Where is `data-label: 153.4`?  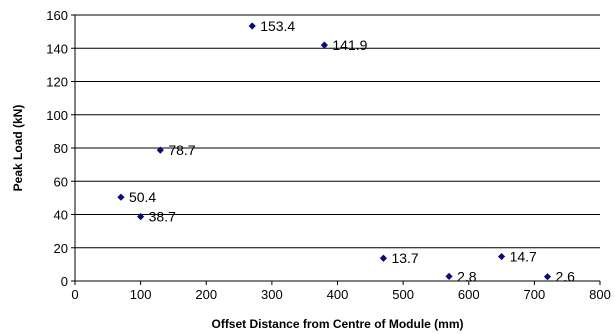
data-label: 153.4 is located at coordinates (277, 26).